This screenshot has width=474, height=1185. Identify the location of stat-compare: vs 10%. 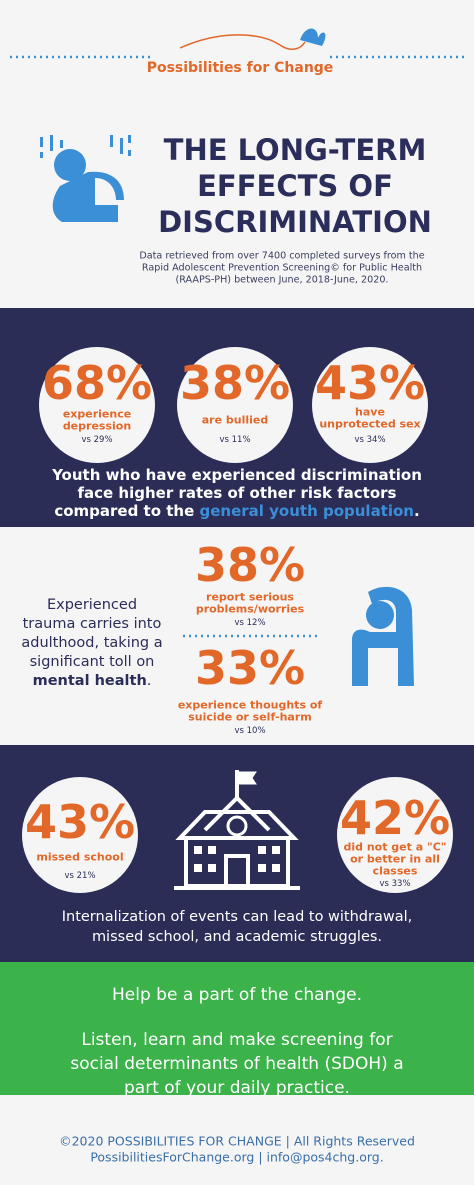
(249, 731).